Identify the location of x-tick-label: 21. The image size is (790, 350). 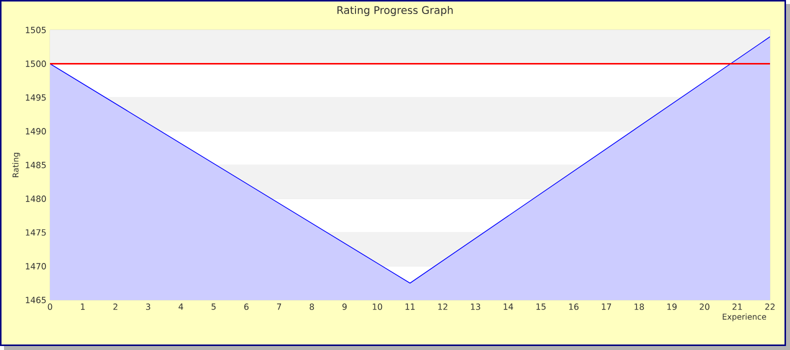
(737, 307).